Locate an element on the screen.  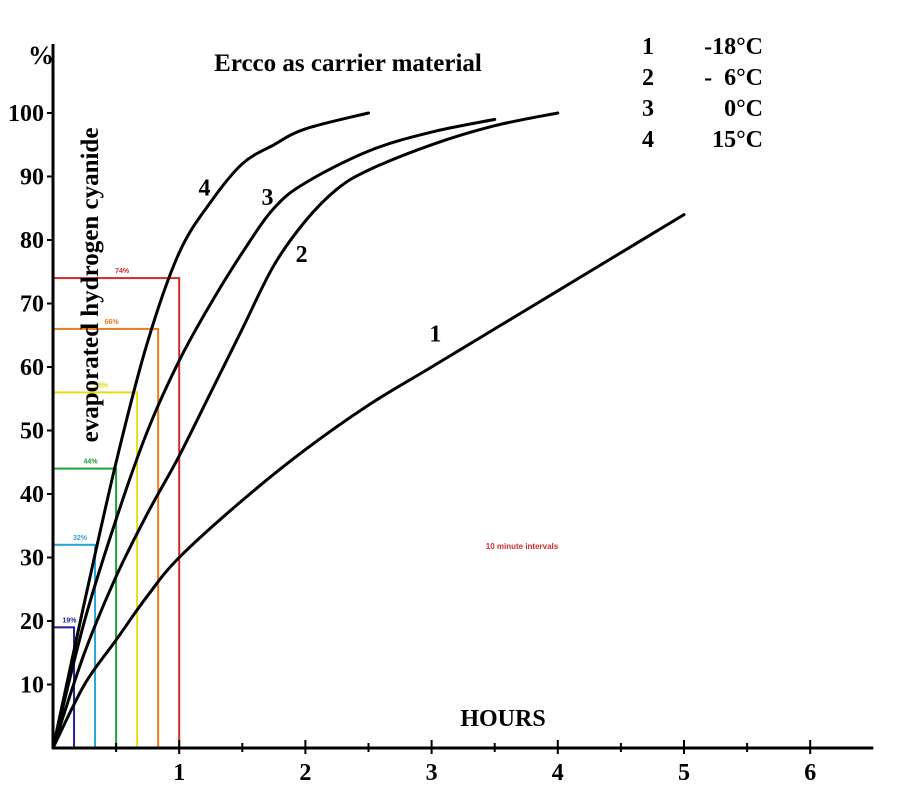
legend-temperature: -18°C is located at coordinates (733, 47).